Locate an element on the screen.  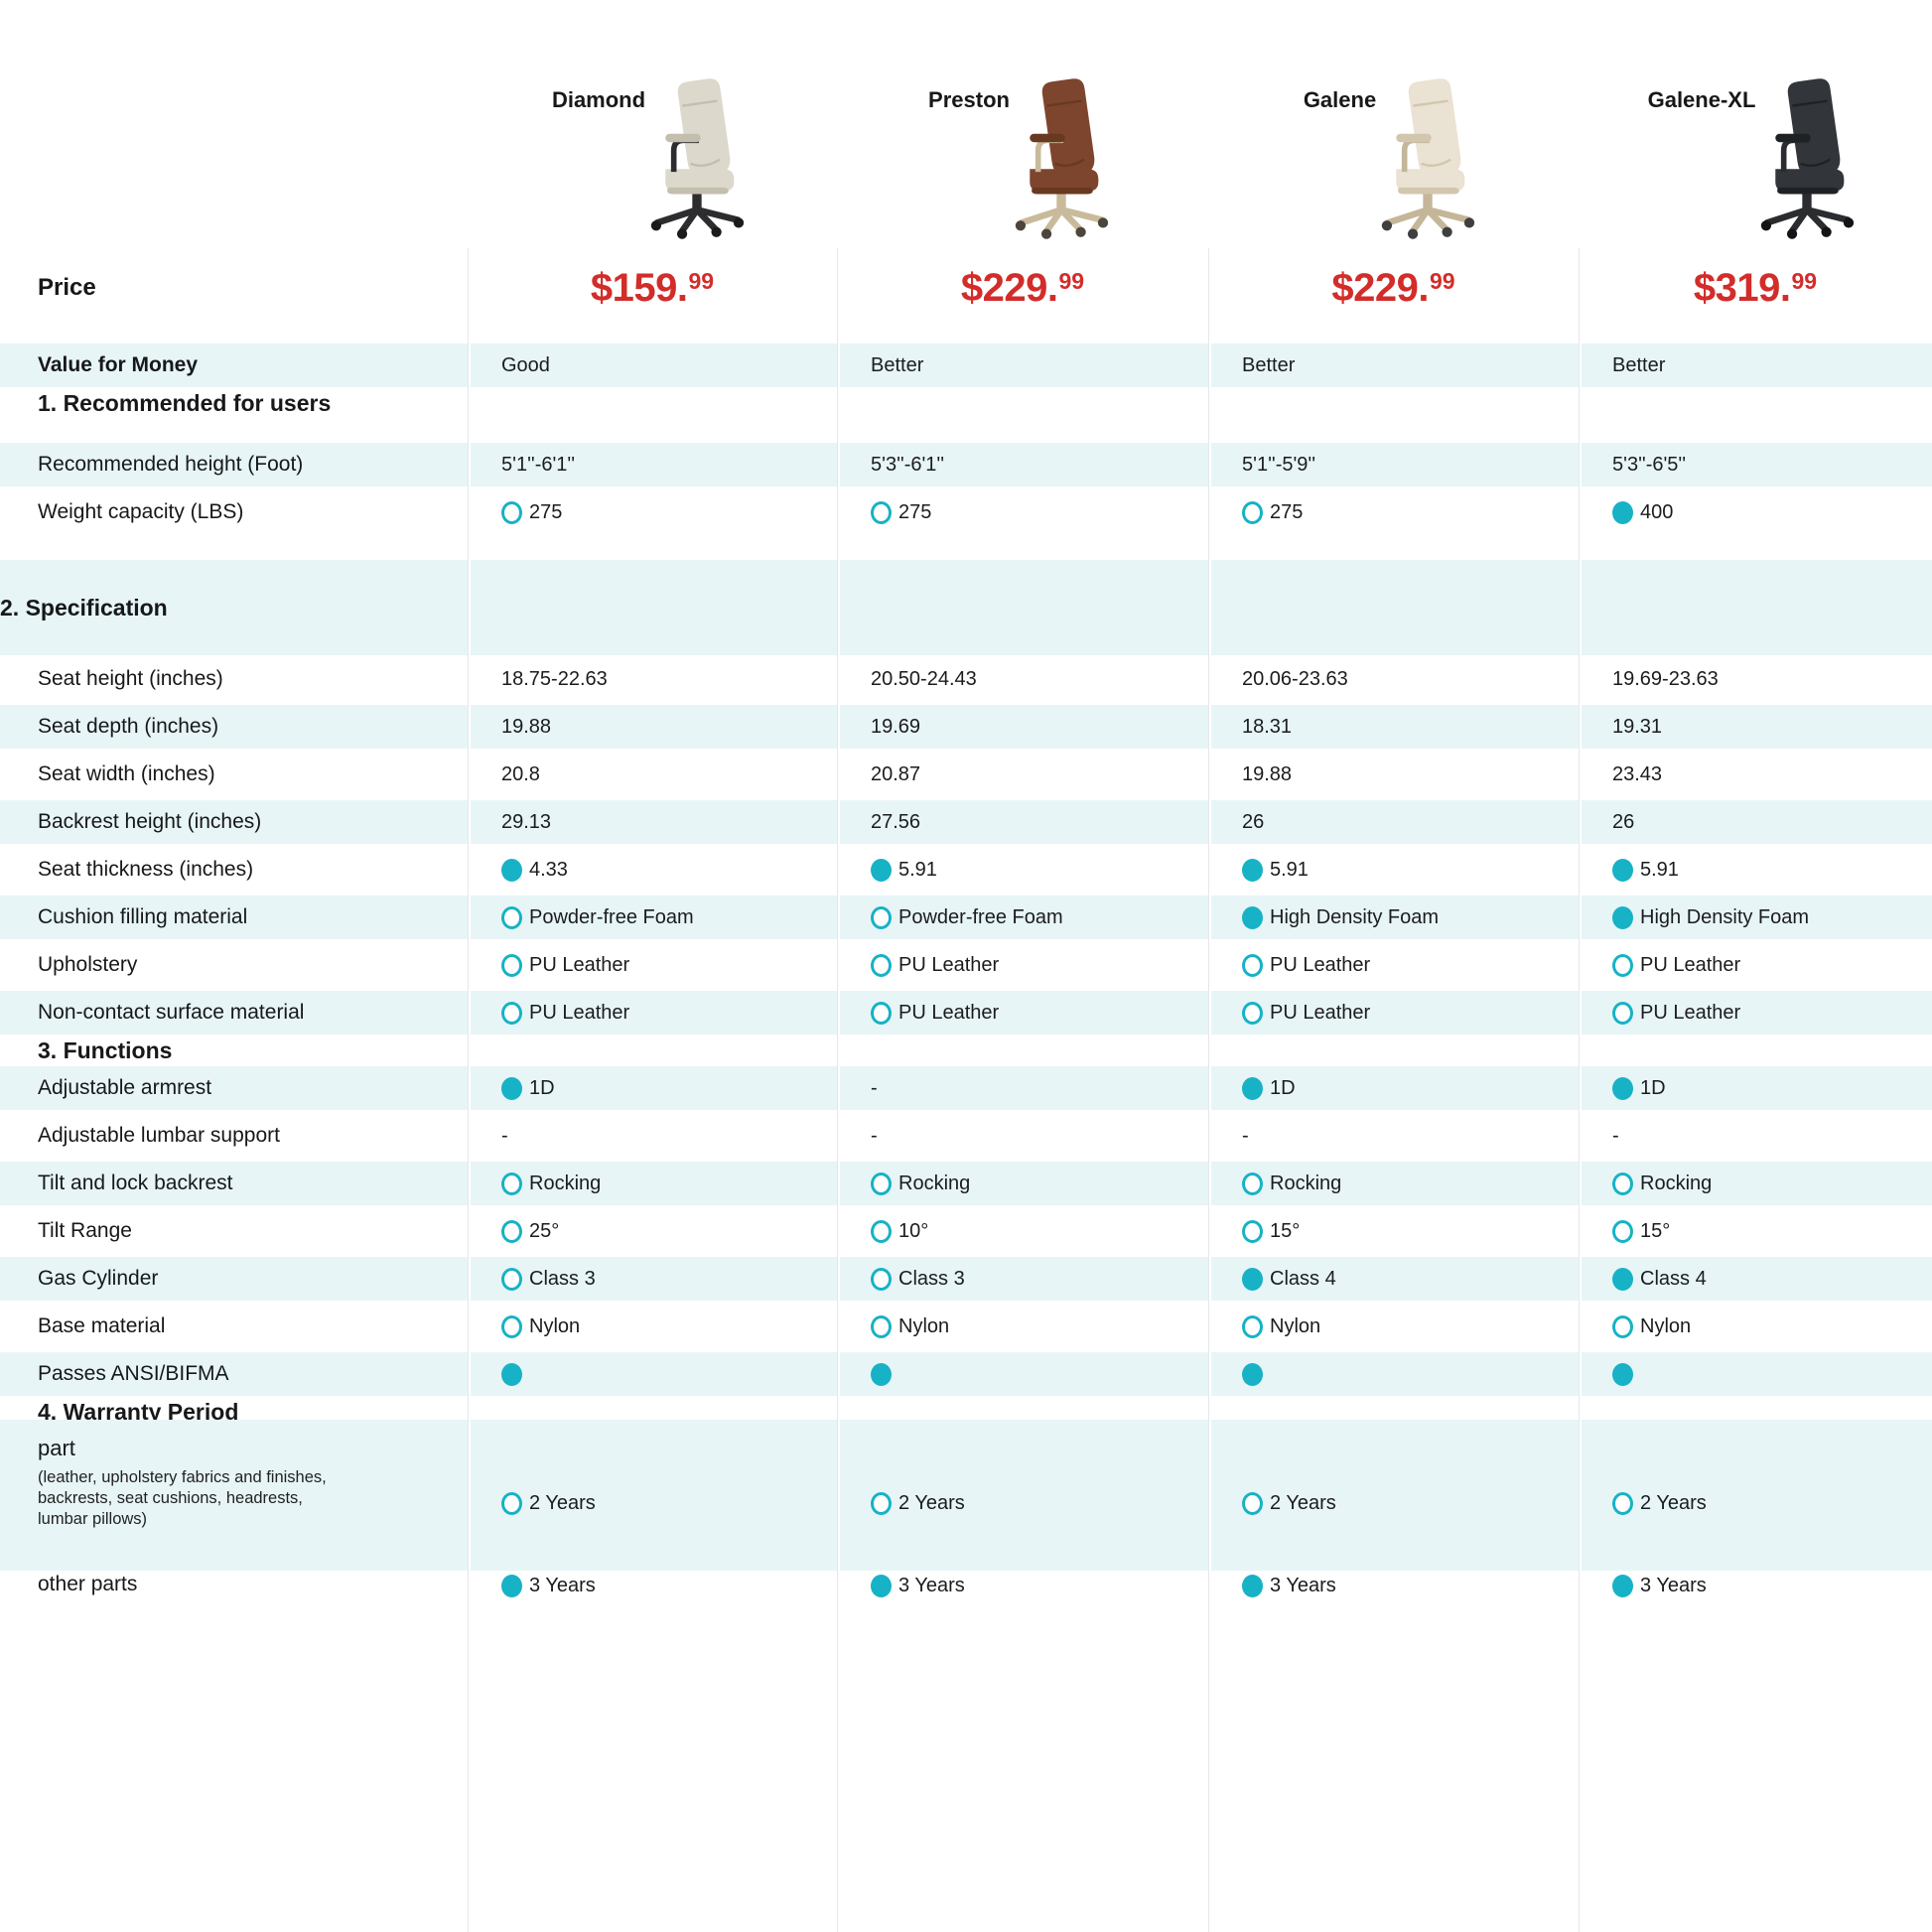
value-cell: 2 Years is located at coordinates (1756, 1496).